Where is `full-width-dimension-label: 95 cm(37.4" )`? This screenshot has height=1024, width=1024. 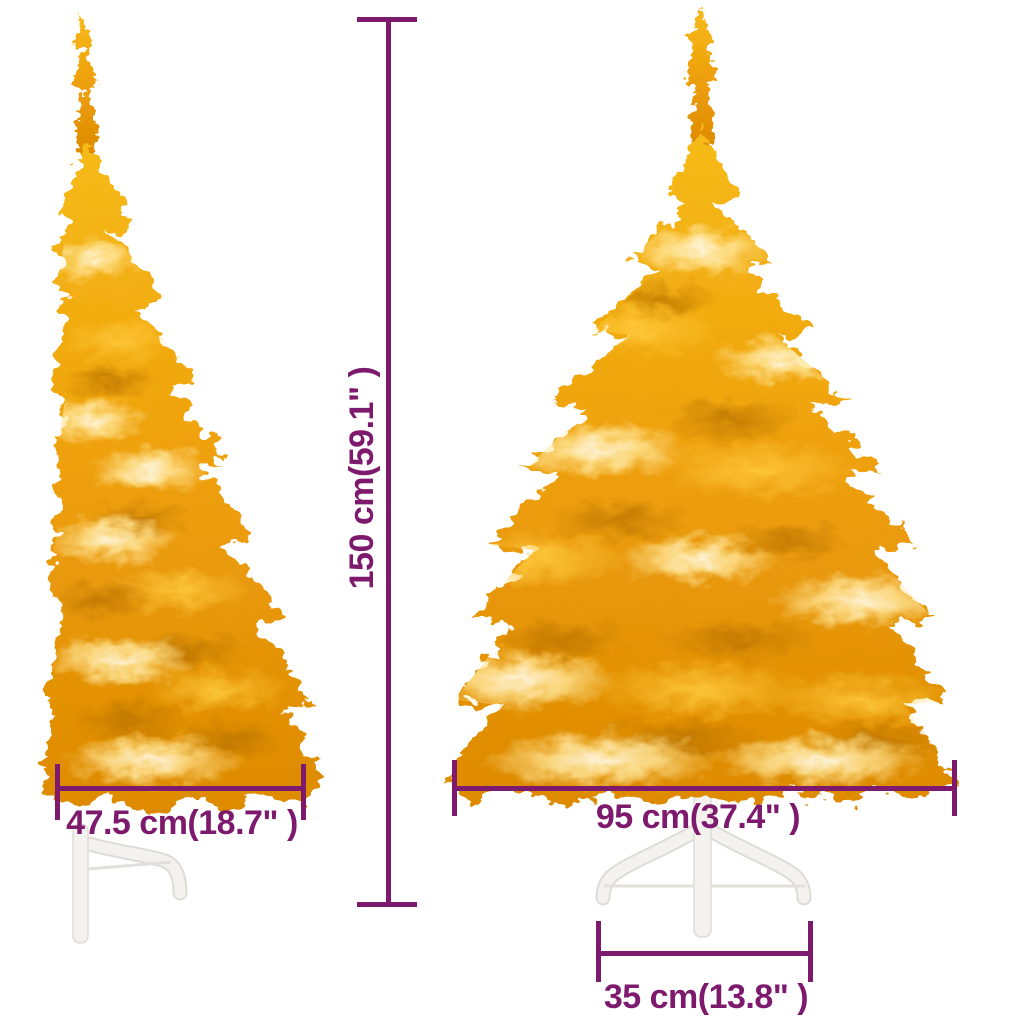 full-width-dimension-label: 95 cm(37.4" ) is located at coordinates (698, 817).